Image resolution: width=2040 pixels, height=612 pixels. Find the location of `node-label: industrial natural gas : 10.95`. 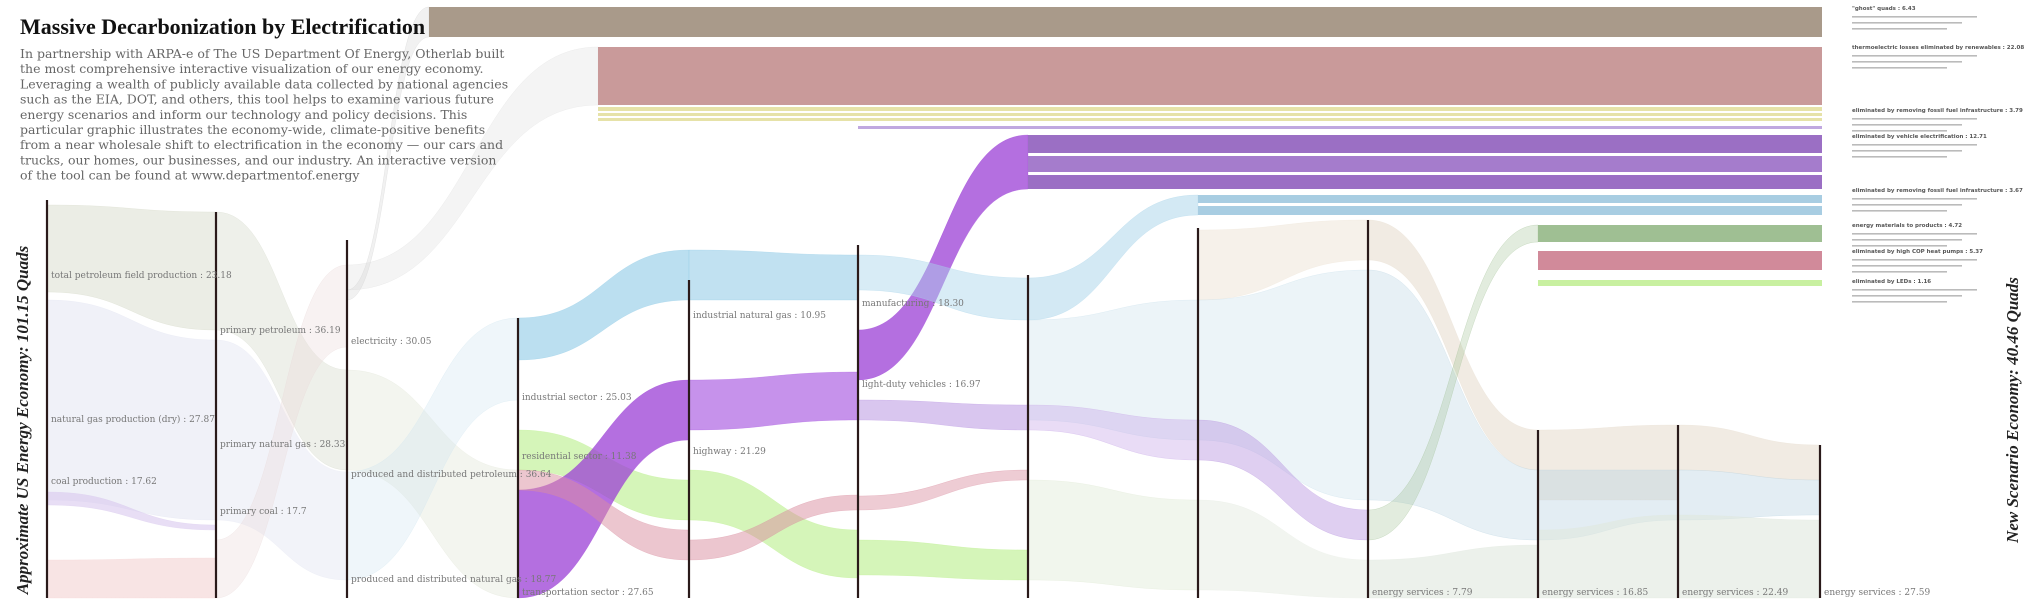

node-label: industrial natural gas : 10.95 is located at coordinates (759, 316).